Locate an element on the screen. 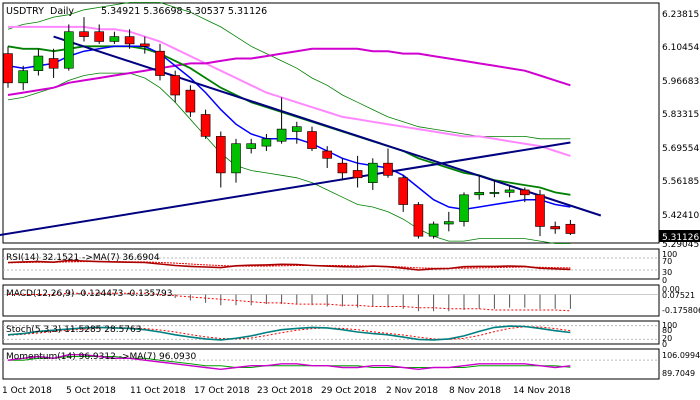 This screenshot has width=700, height=400. macd-panel is located at coordinates (331, 300).